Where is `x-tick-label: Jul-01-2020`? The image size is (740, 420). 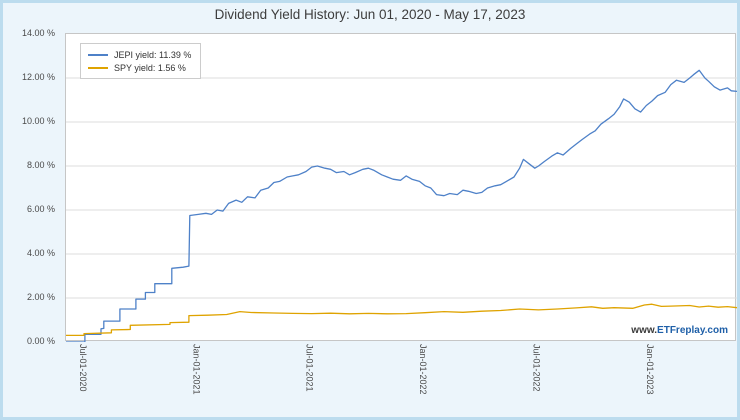
x-tick-label: Jul-01-2020 is located at coordinates (82, 368).